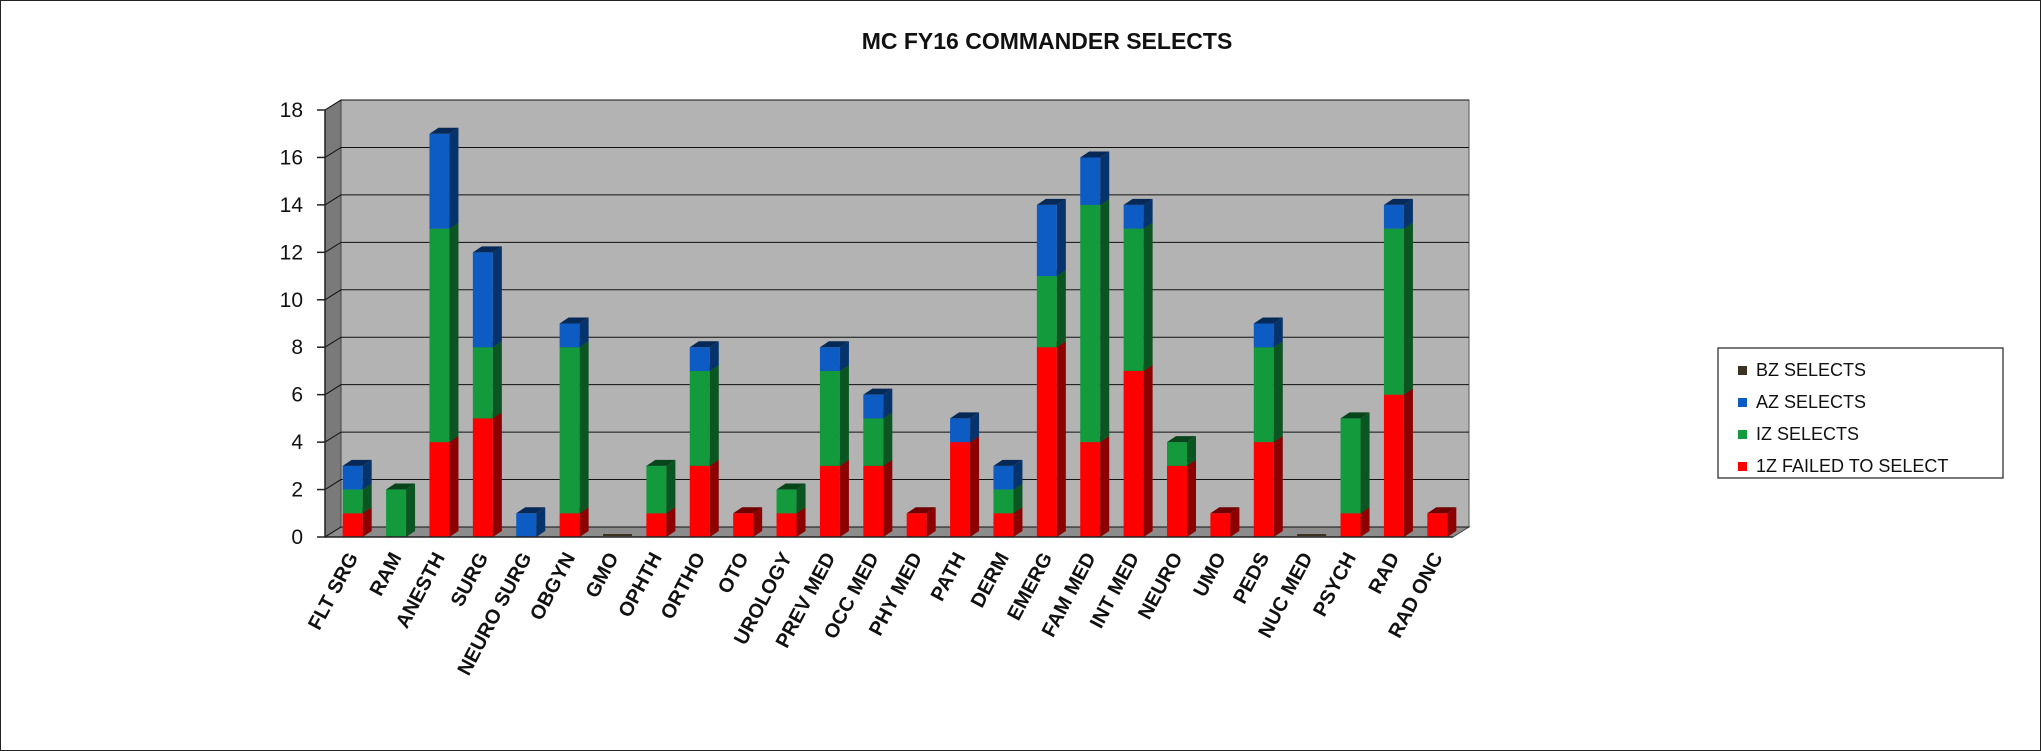 This screenshot has height=751, width=2041. What do you see at coordinates (603, 575) in the screenshot?
I see `x-tick-label: GMO` at bounding box center [603, 575].